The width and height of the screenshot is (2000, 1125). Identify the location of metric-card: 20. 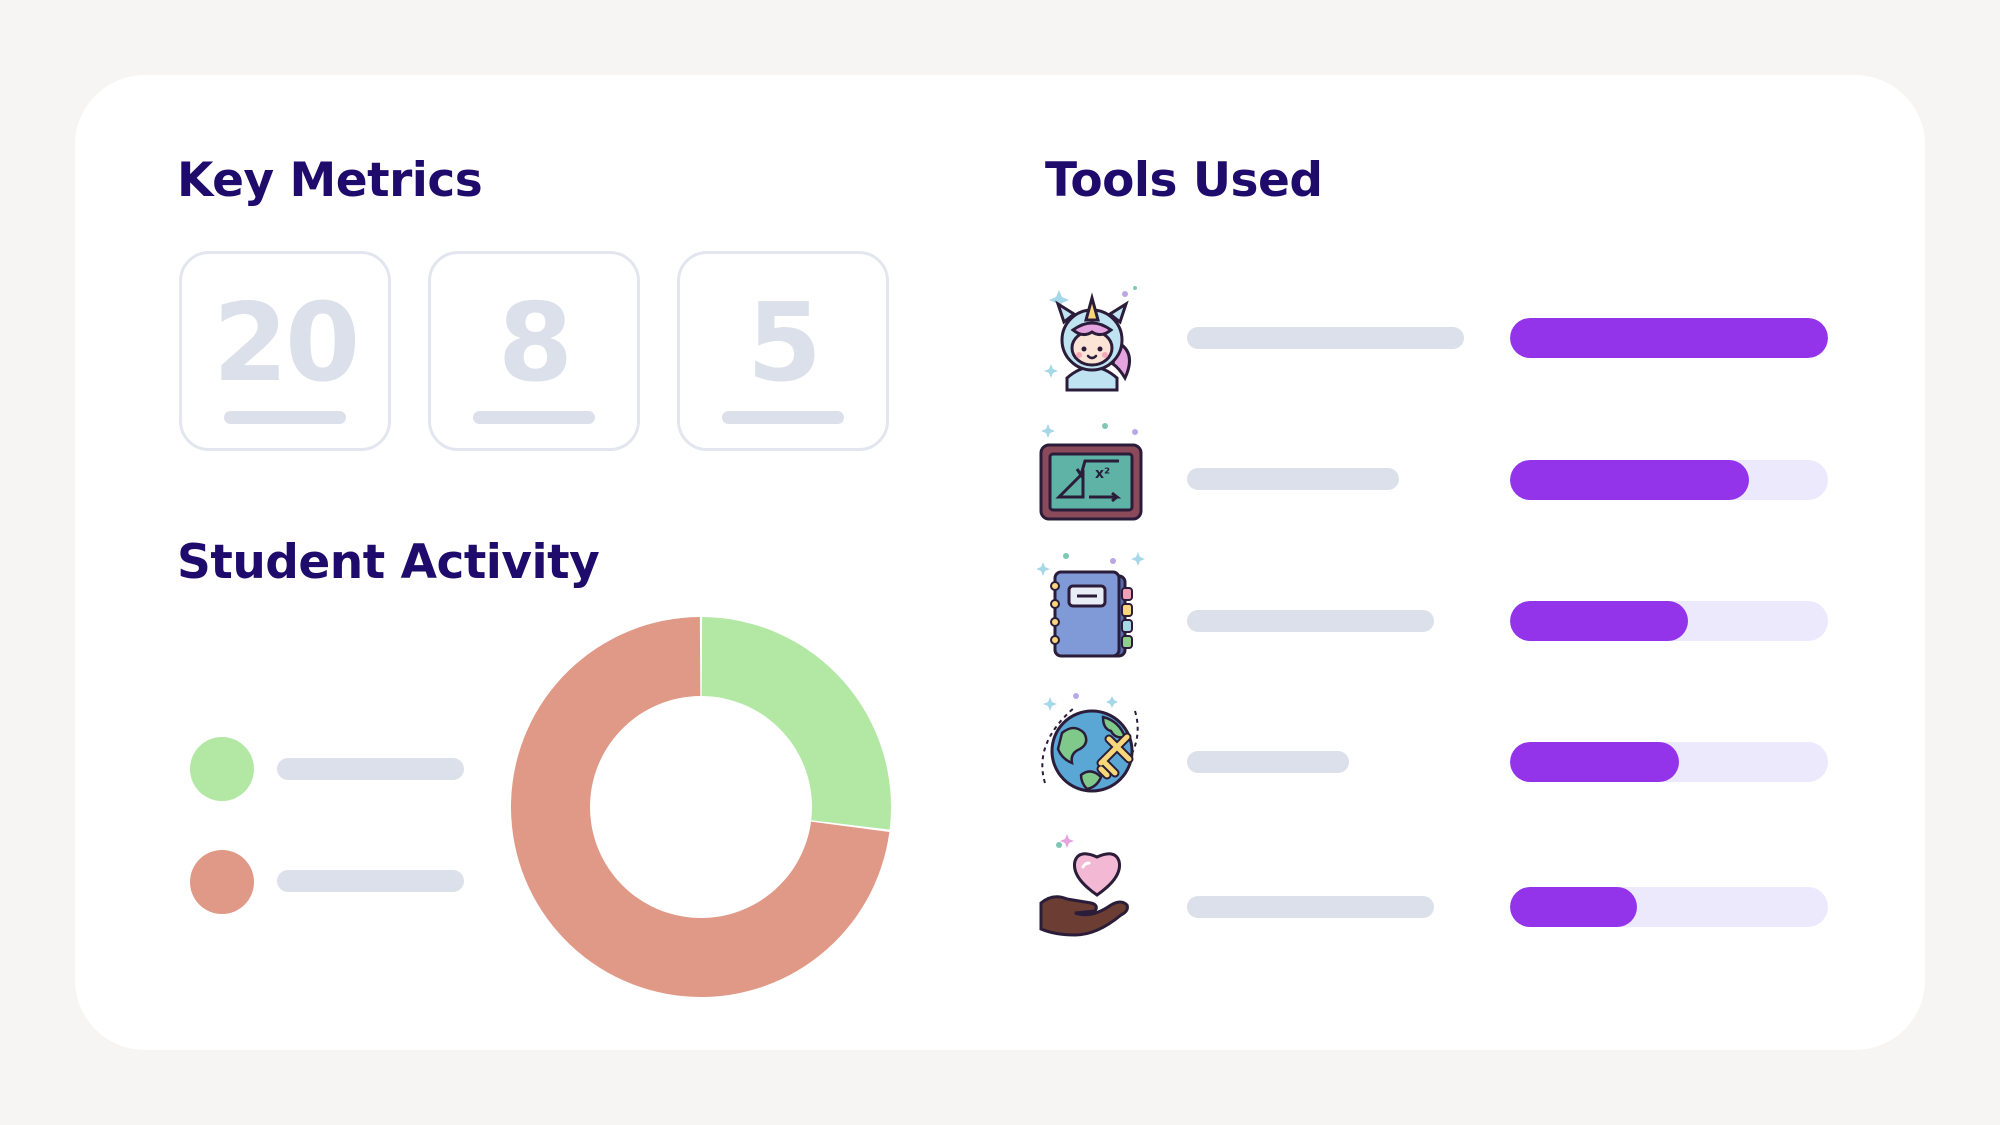
(285, 351).